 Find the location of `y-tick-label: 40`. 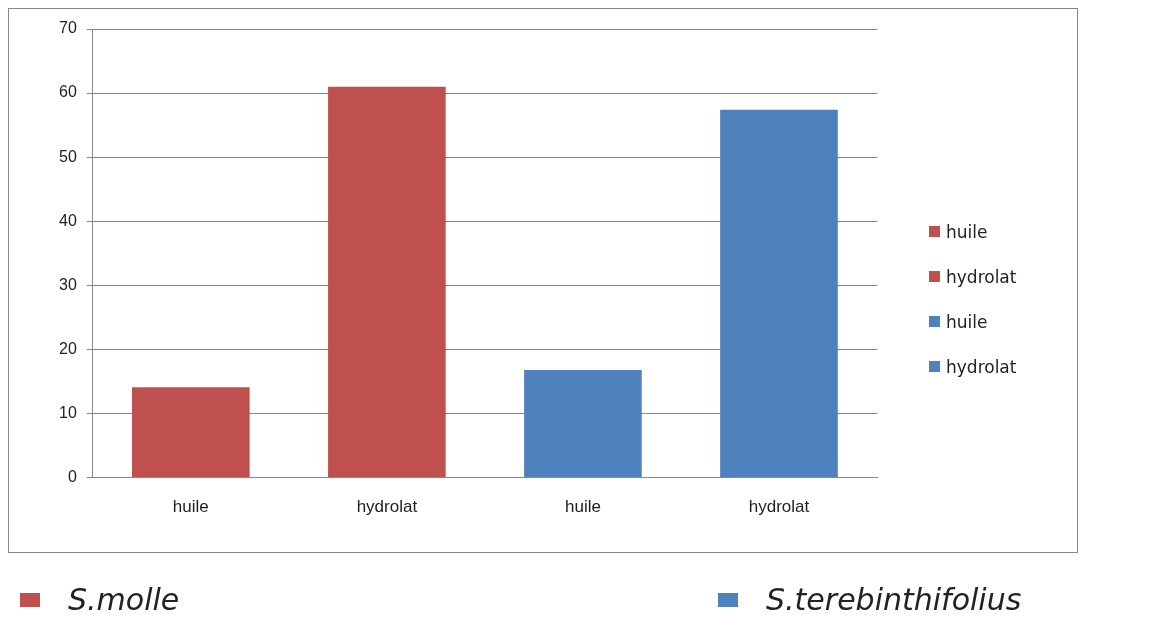

y-tick-label: 40 is located at coordinates (68, 220).